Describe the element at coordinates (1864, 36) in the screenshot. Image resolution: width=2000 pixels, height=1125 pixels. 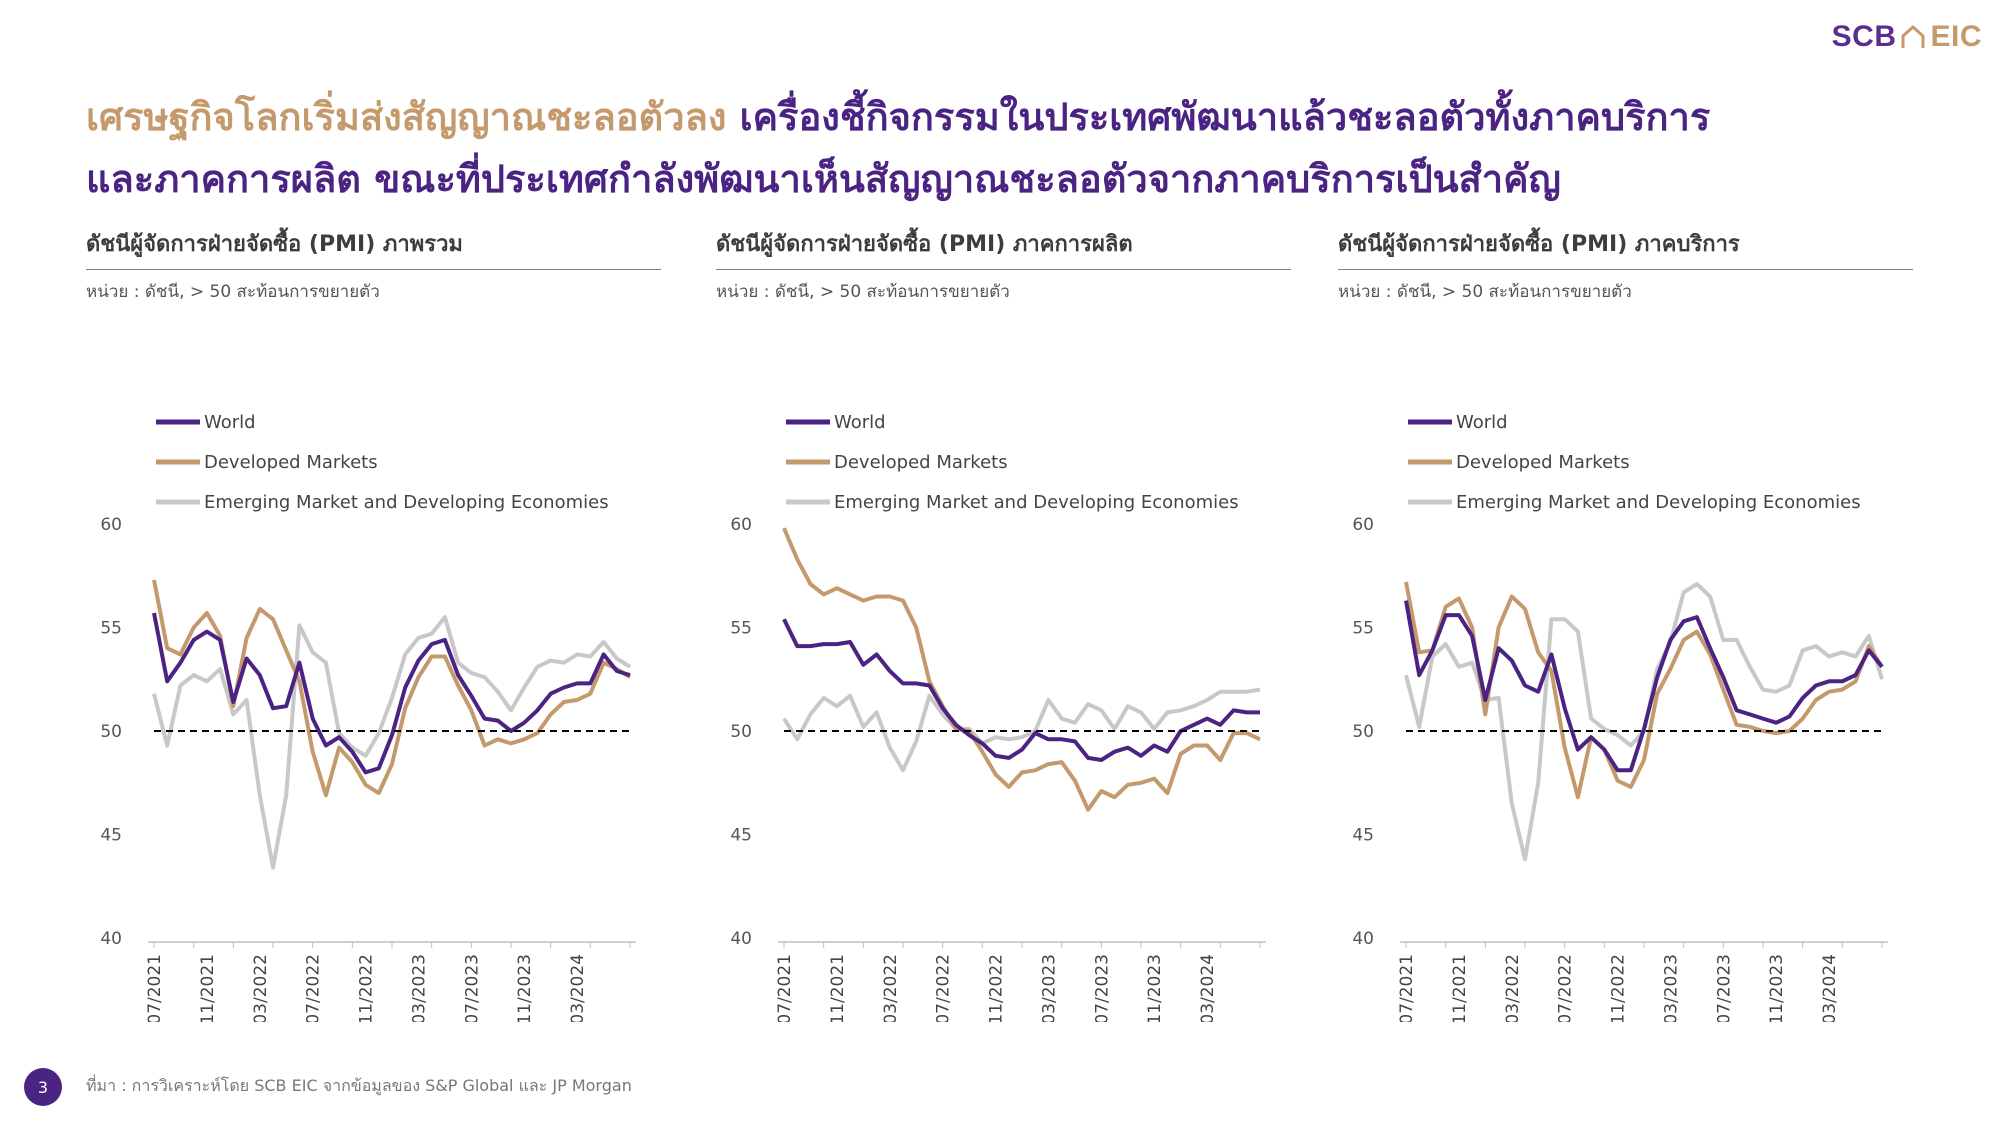
I see `brand-scb: SCB` at that location.